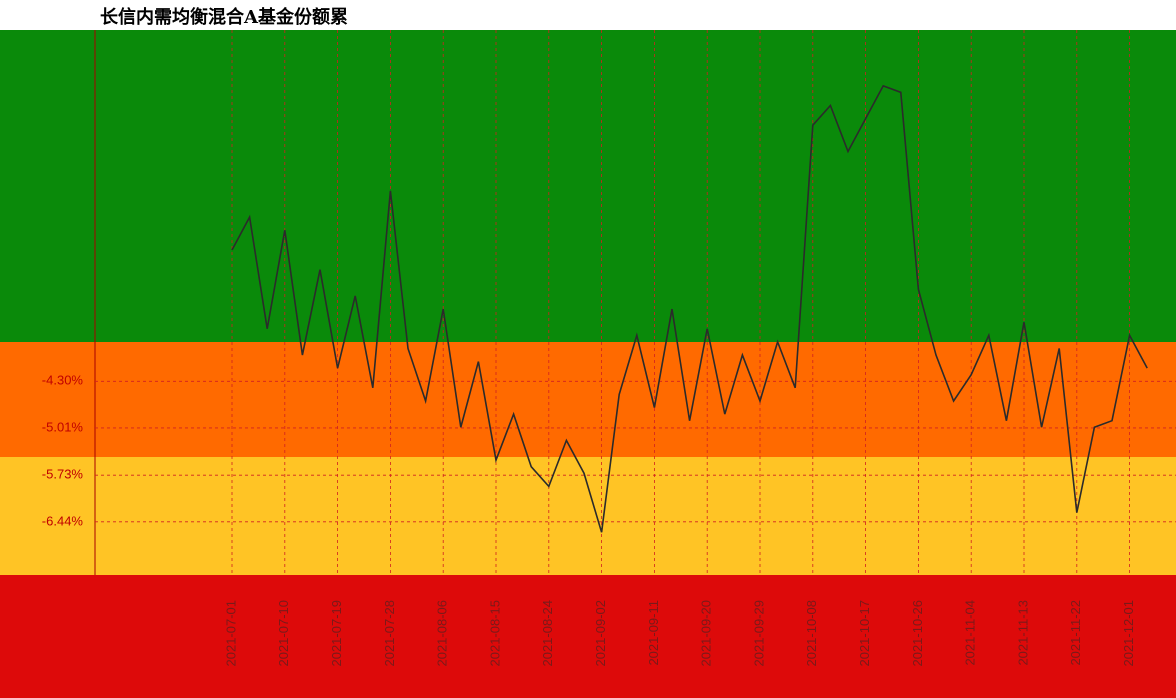  What do you see at coordinates (63, 474) in the screenshot?
I see `y-tick-label: -5.73%` at bounding box center [63, 474].